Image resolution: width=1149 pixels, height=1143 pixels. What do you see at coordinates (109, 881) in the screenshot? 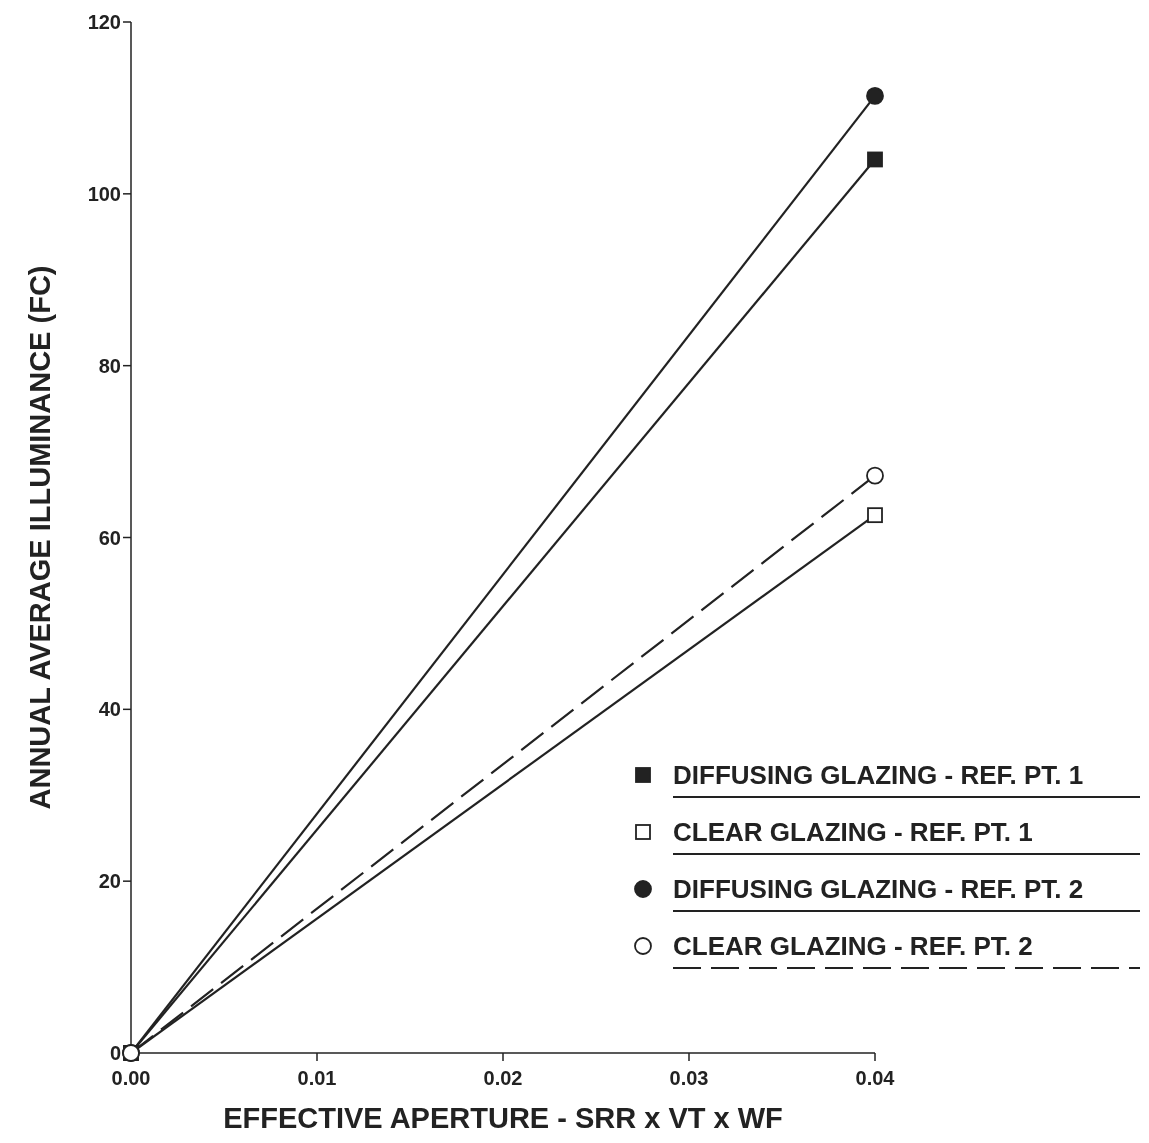
I see `y-tick-label: 20` at bounding box center [109, 881].